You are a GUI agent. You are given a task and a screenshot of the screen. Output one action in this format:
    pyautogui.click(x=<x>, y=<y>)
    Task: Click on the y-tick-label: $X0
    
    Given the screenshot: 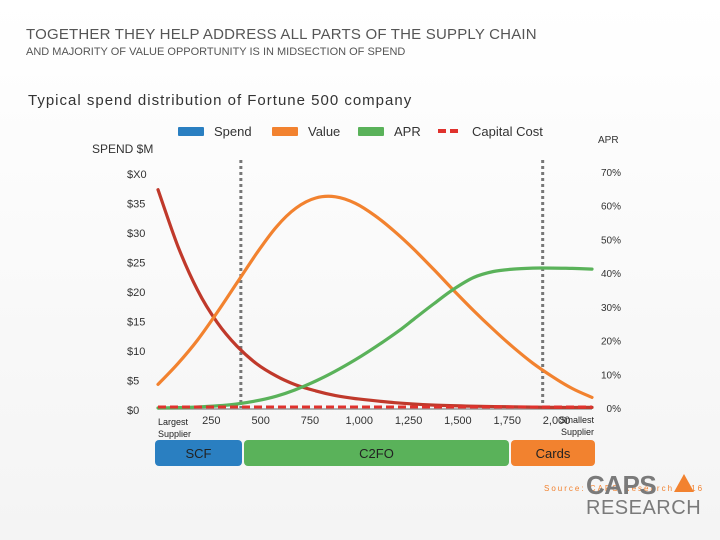 What is the action you would take?
    pyautogui.click(x=137, y=175)
    